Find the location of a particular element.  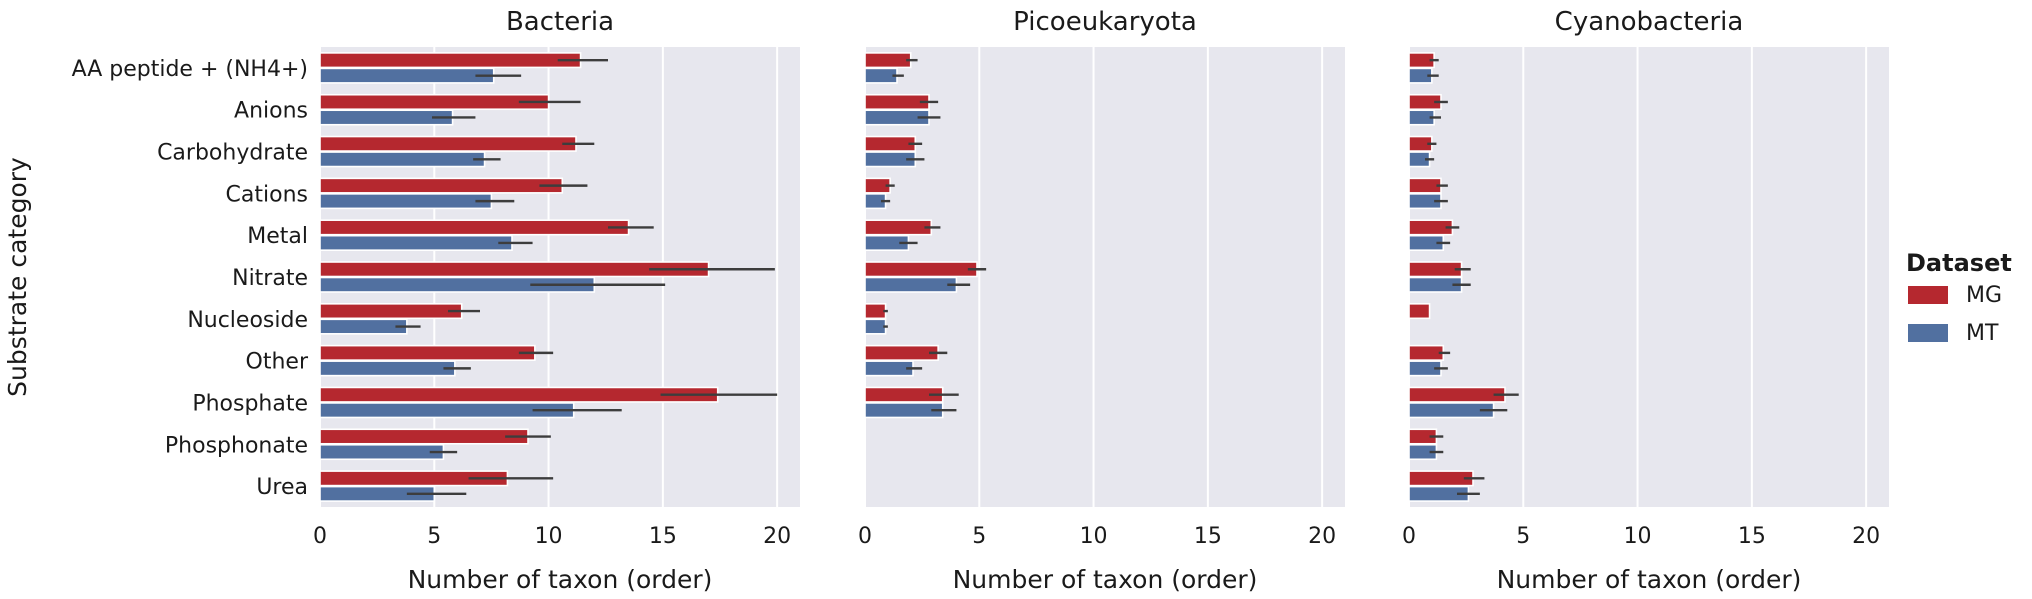

facet-title: Picoeukaryota is located at coordinates (1105, 22).